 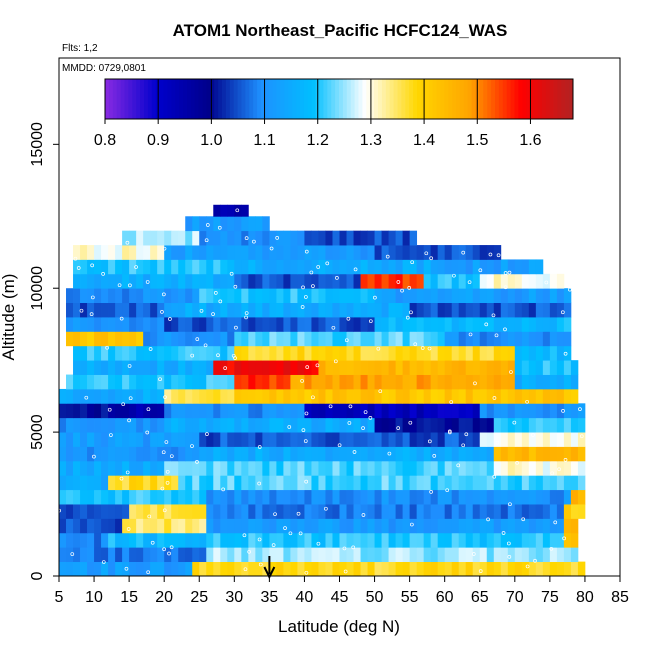 What do you see at coordinates (269, 597) in the screenshot?
I see `x-tick-label: 35` at bounding box center [269, 597].